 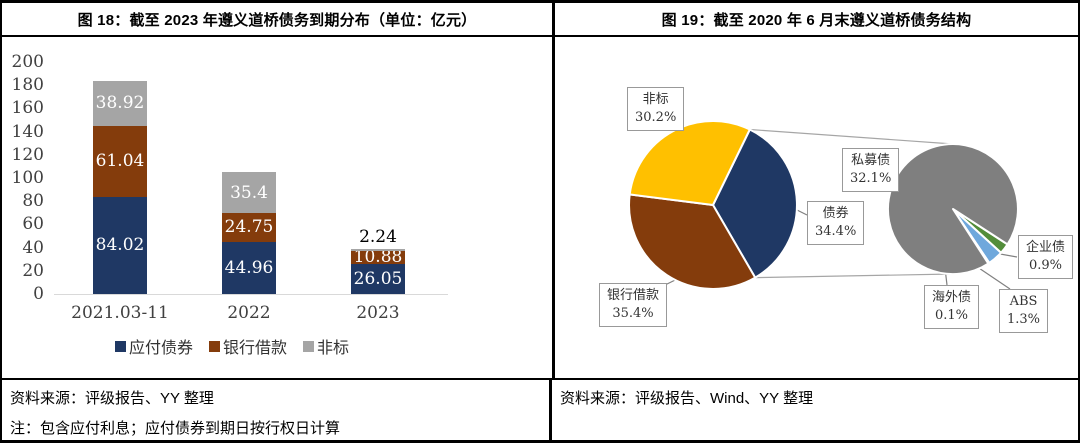 I want to click on bar-value-label: 24.75, so click(x=249, y=227).